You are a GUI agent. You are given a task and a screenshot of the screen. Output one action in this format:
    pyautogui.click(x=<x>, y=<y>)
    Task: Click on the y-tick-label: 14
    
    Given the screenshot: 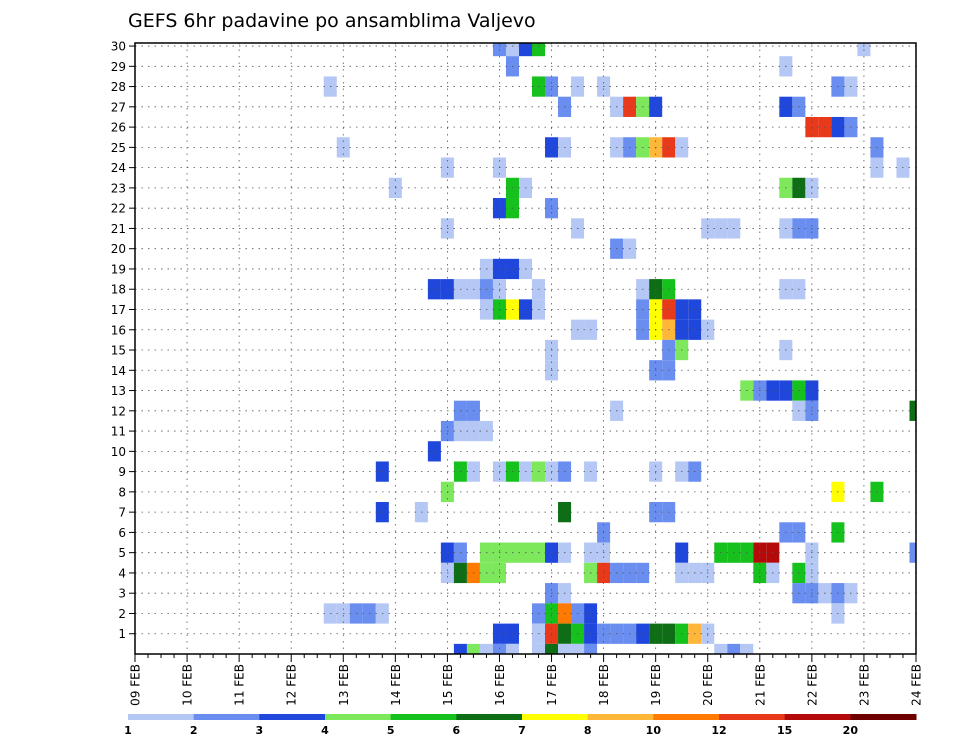 What is the action you would take?
    pyautogui.click(x=118, y=371)
    